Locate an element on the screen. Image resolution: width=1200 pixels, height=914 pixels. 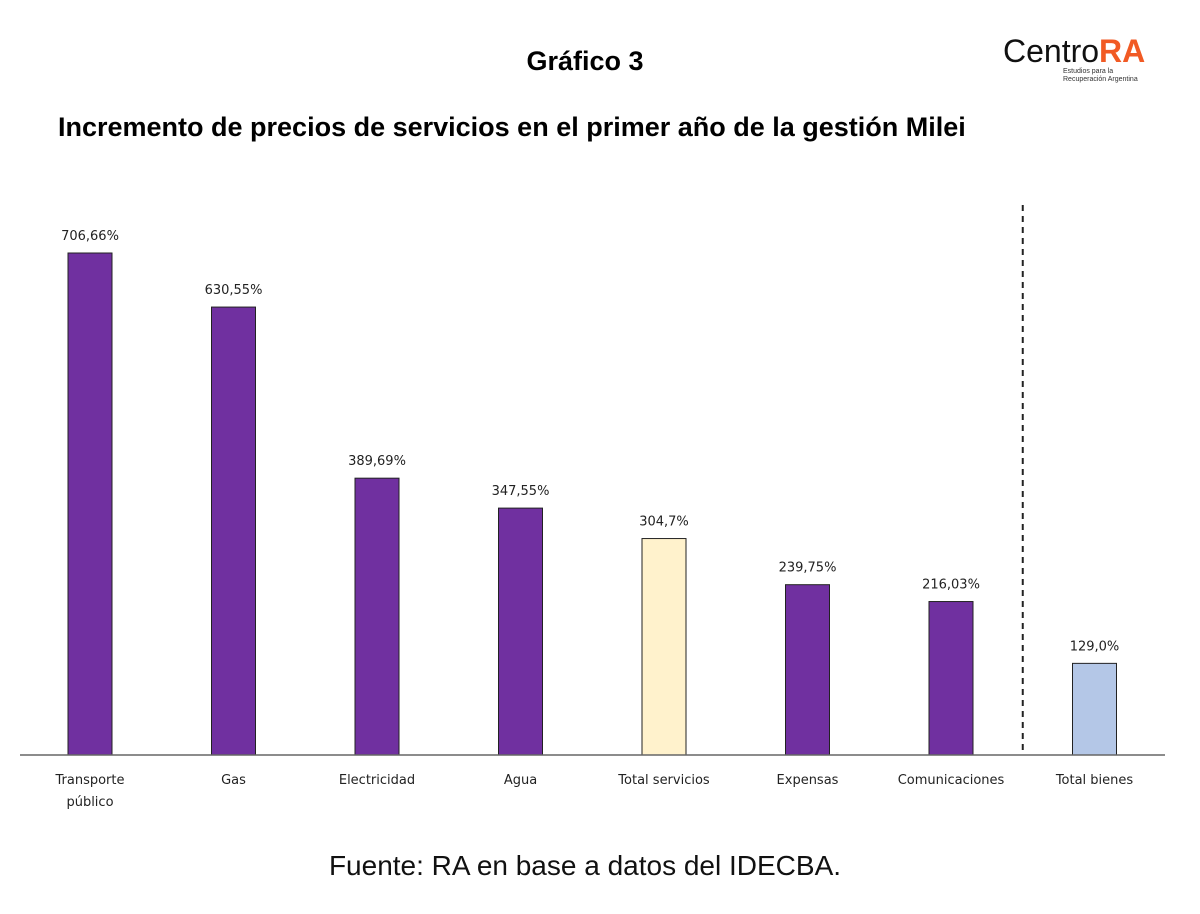
data-label-6: 216,03% is located at coordinates (951, 585).